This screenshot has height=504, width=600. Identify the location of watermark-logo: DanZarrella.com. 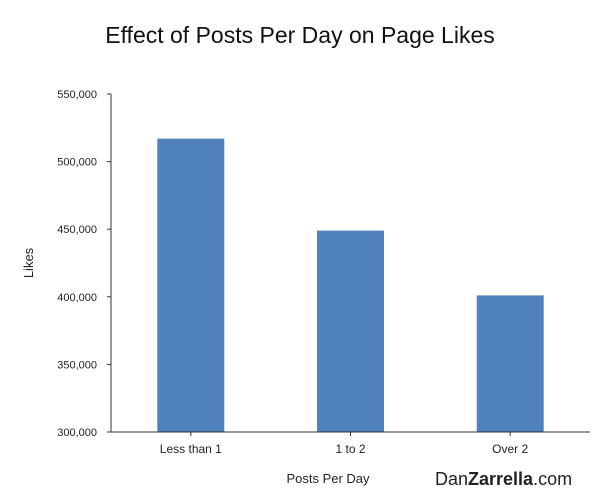
(503, 479).